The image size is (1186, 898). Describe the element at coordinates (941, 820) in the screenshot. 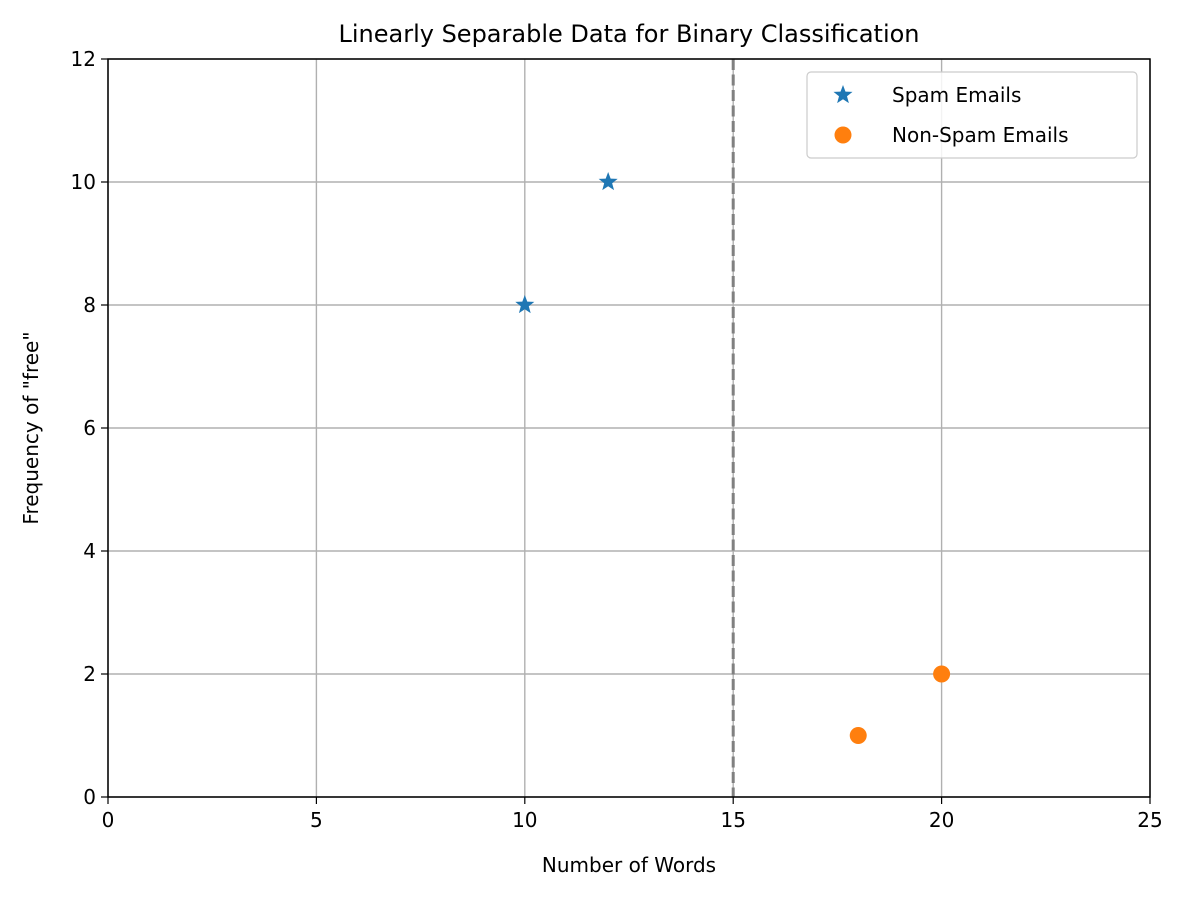

I see `x-tick-label: 20` at that location.